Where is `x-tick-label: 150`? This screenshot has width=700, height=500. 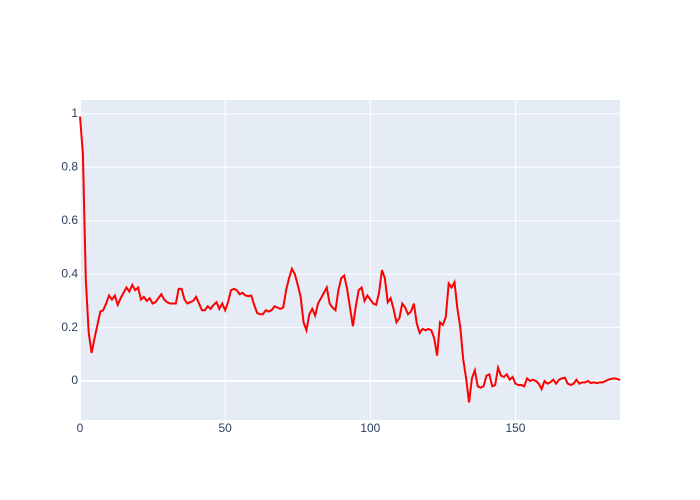 x-tick-label: 150 is located at coordinates (515, 428).